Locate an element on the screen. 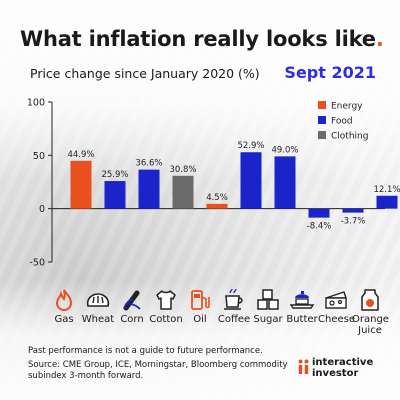 Image resolution: width=400 pixels, height=400 pixels. bar-cotton is located at coordinates (183, 192).